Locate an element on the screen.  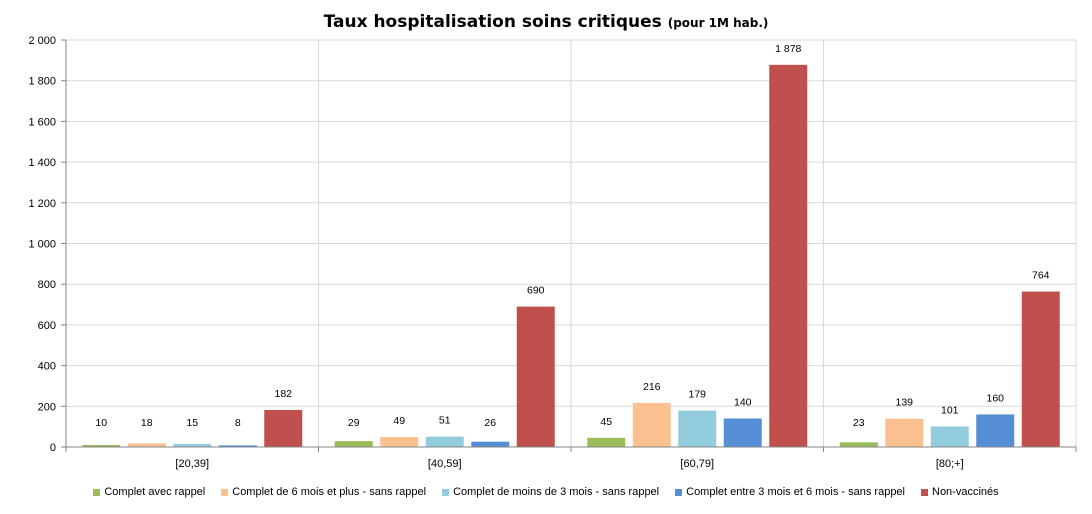
legend-item: Non-vaccinés is located at coordinates (960, 492).